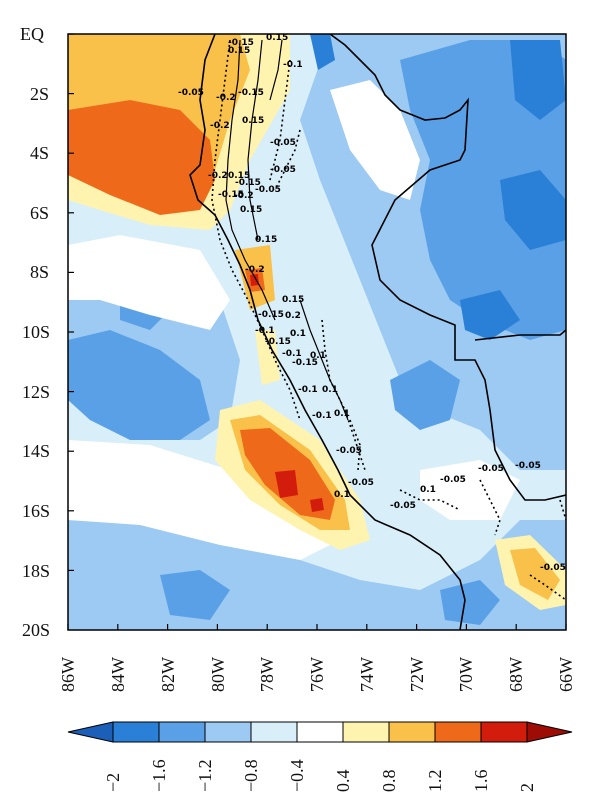 This screenshot has width=600, height=812. What do you see at coordinates (39, 272) in the screenshot?
I see `lat-label: 8S` at bounding box center [39, 272].